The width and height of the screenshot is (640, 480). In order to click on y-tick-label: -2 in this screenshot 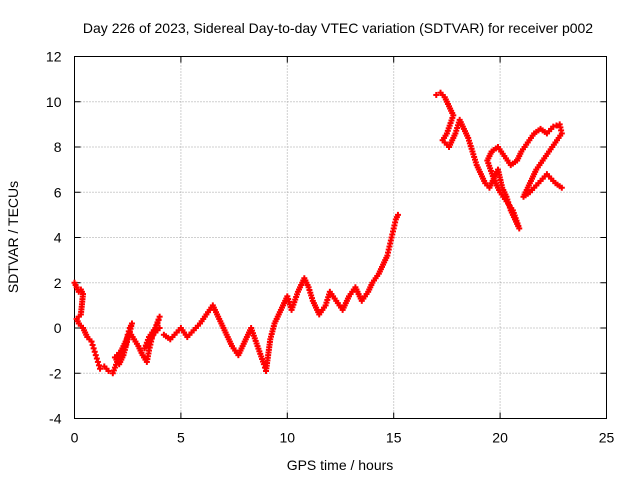, I will do `click(55, 373)`.